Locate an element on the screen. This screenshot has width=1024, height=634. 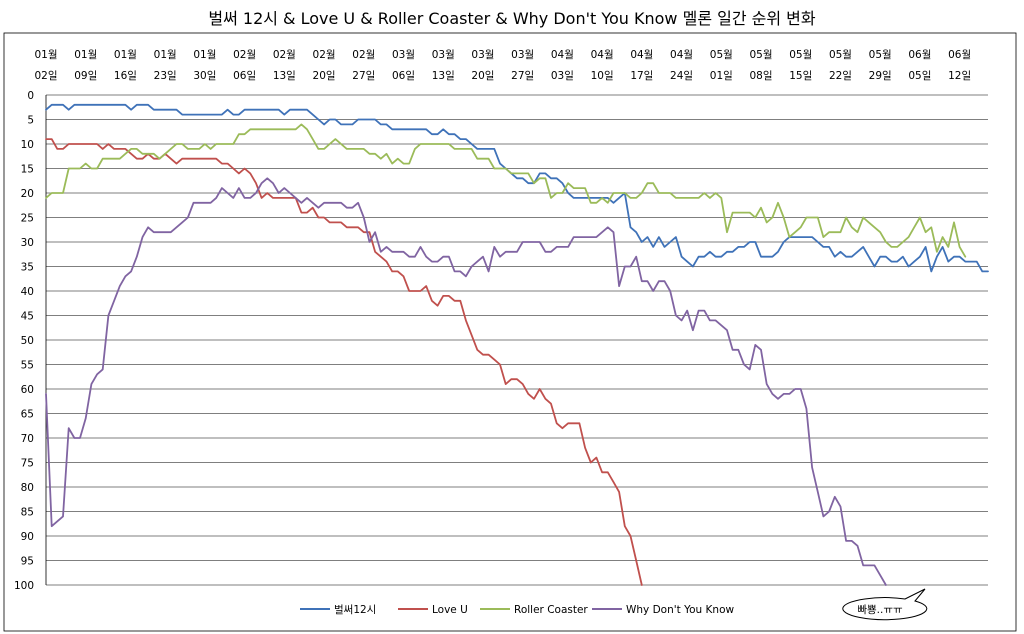
y-tick-label: 5 is located at coordinates (30, 121).